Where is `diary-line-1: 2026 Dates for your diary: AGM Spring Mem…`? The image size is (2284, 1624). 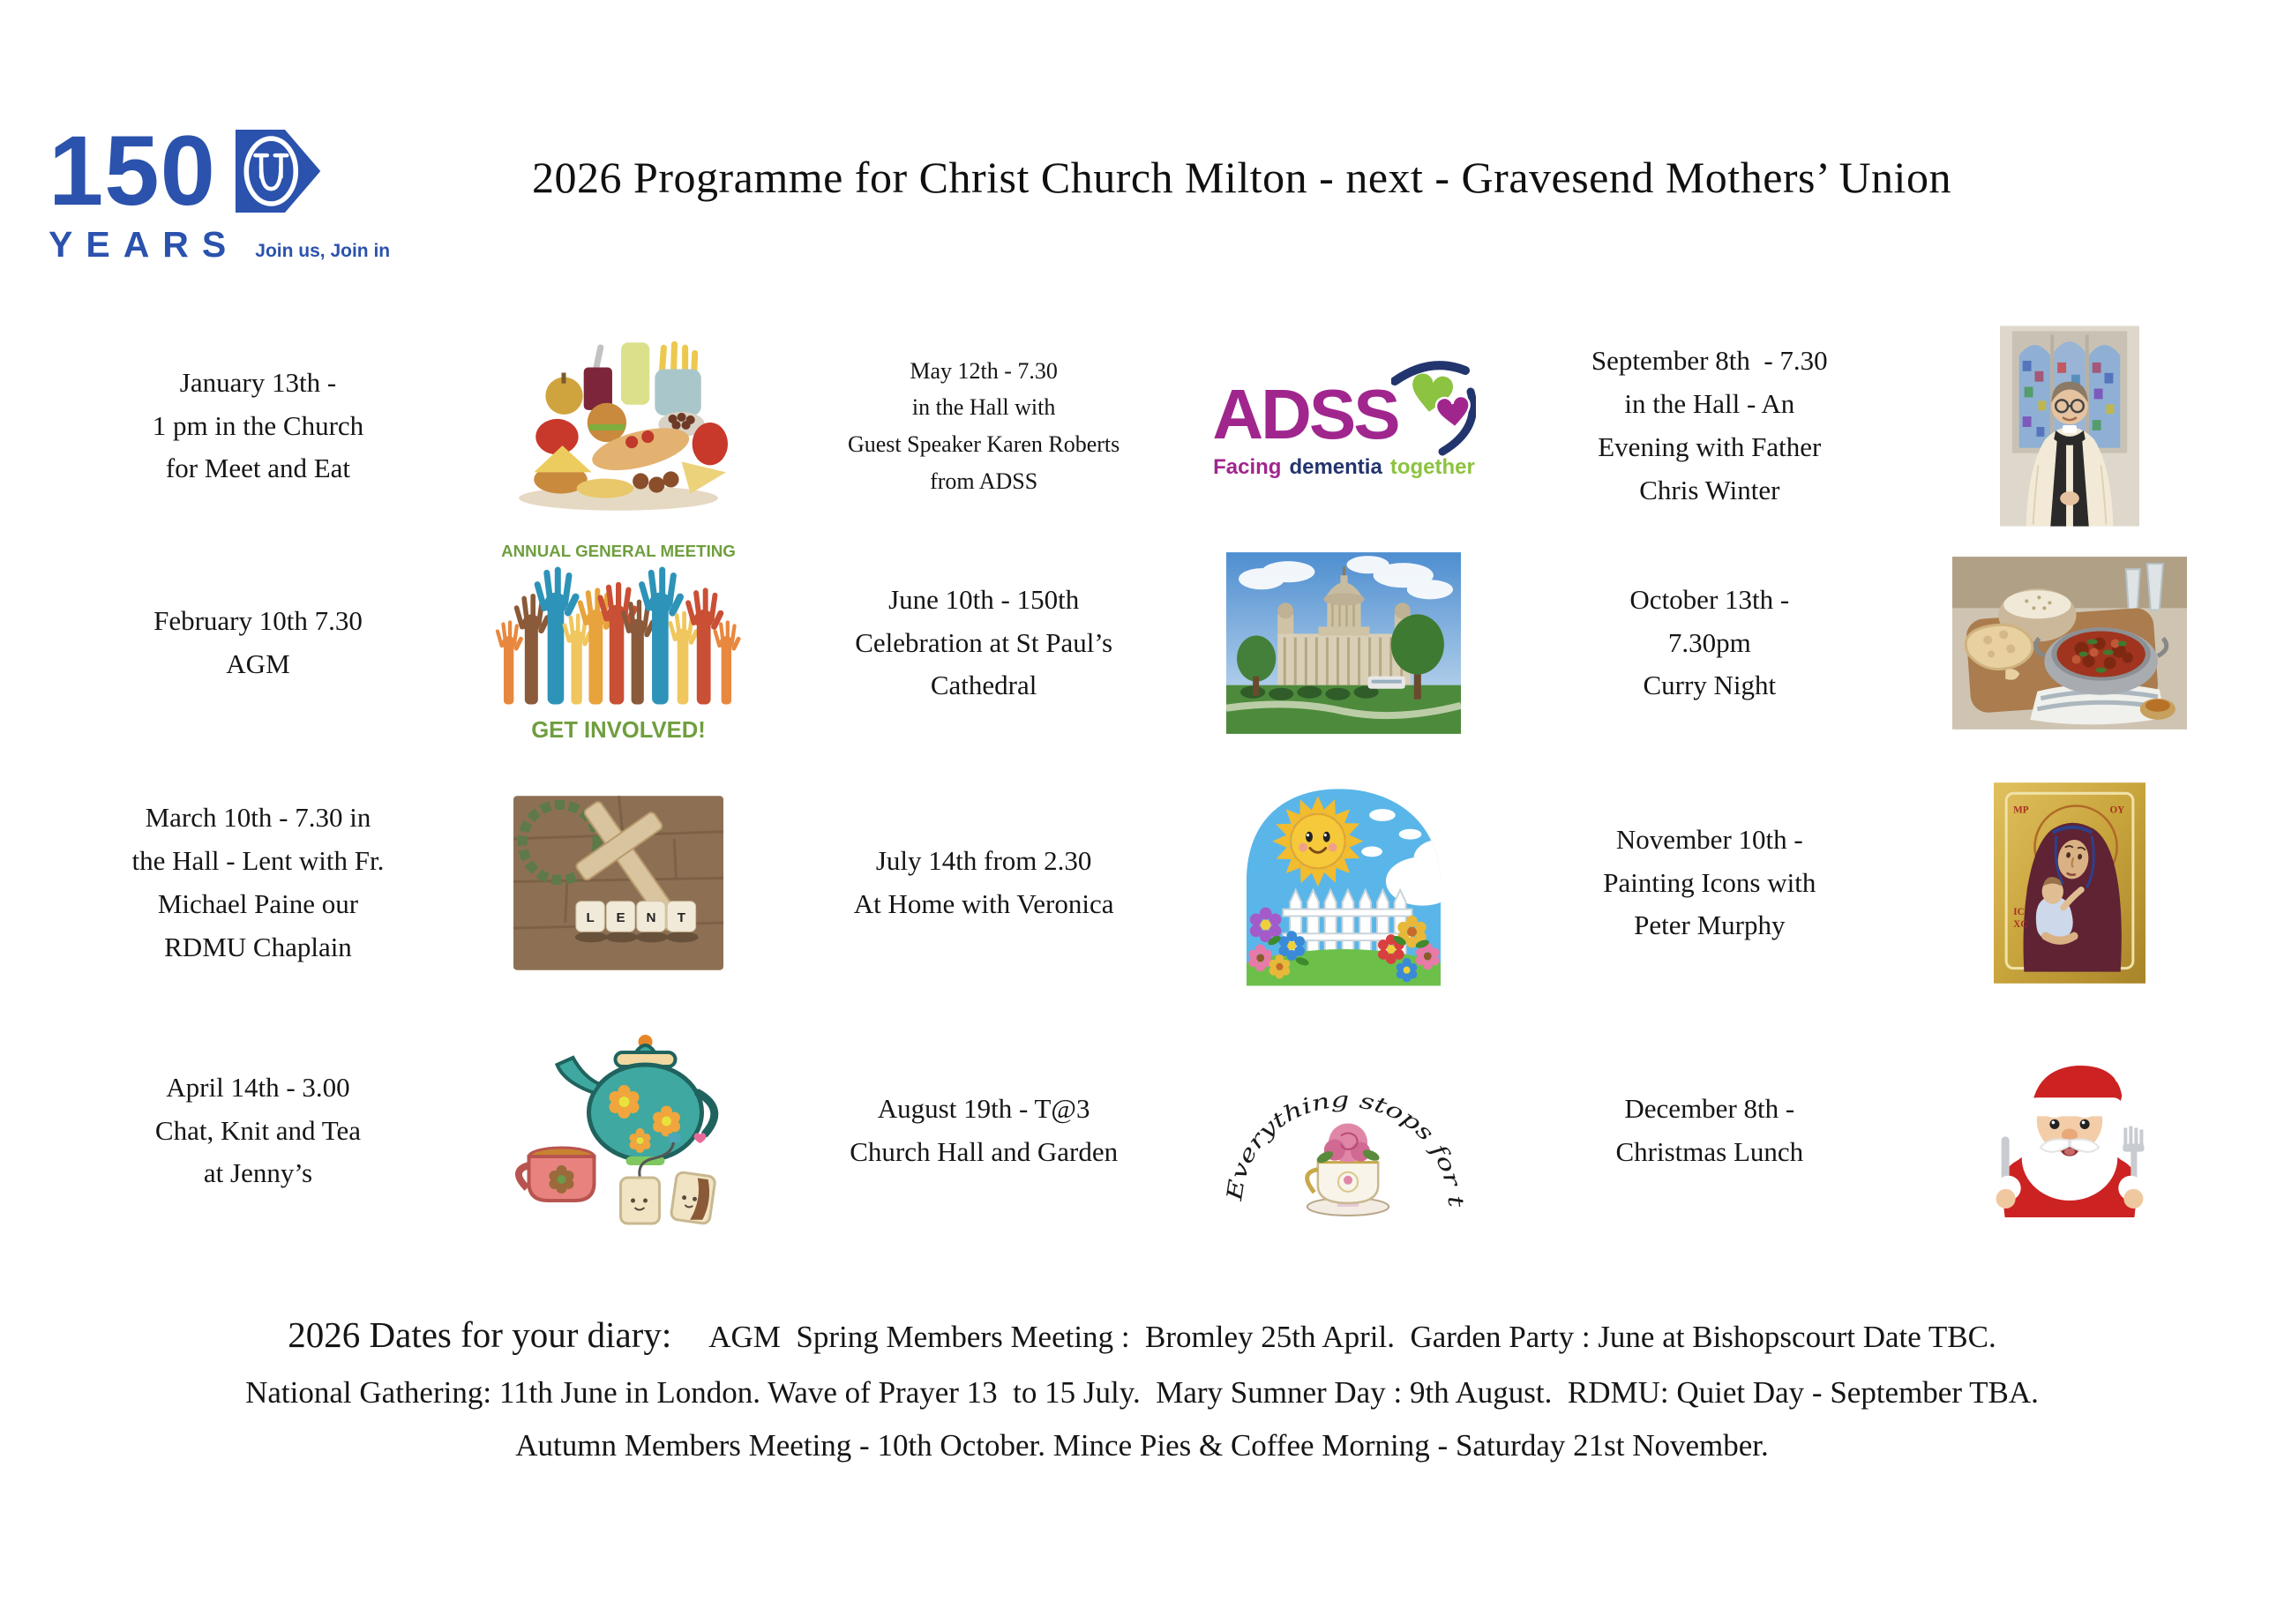 diary-line-1: 2026 Dates for your diary: AGM Spring Mem… is located at coordinates (1142, 1334).